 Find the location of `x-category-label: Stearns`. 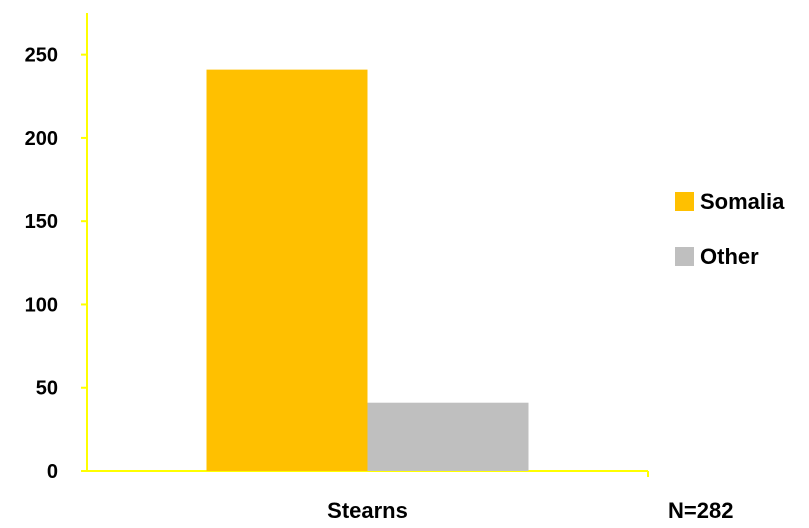

x-category-label: Stearns is located at coordinates (367, 510).